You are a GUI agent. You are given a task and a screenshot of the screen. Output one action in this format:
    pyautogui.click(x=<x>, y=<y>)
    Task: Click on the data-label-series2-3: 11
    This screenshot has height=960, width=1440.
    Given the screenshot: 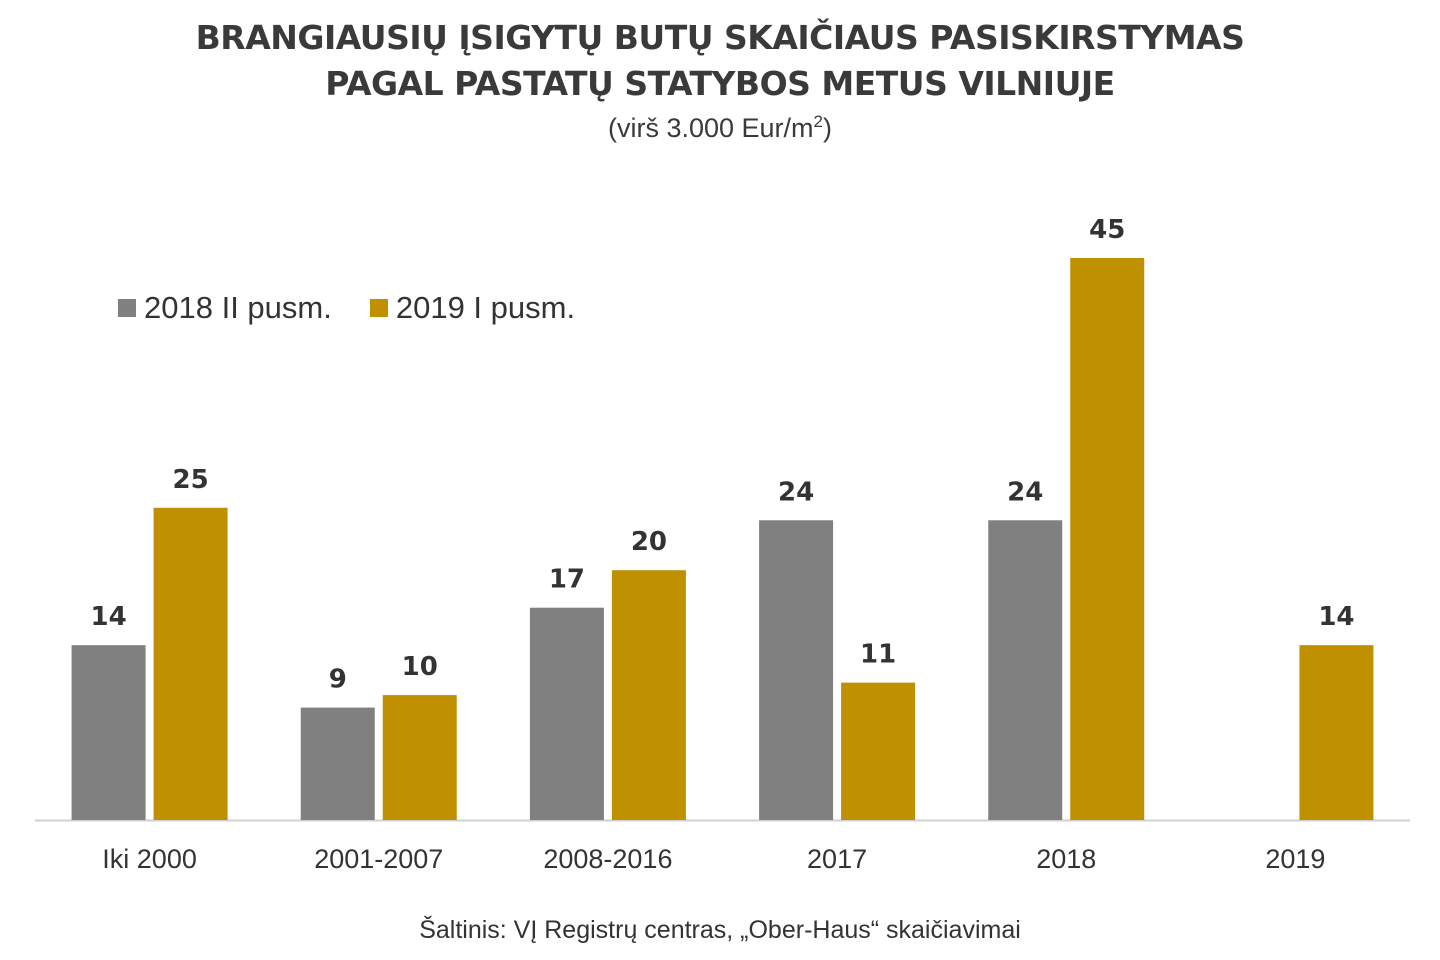 What is the action you would take?
    pyautogui.click(x=878, y=655)
    